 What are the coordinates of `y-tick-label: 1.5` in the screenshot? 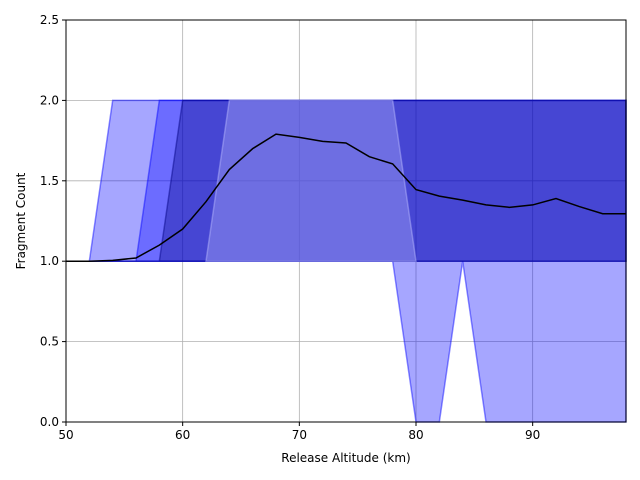 It's located at (49, 181).